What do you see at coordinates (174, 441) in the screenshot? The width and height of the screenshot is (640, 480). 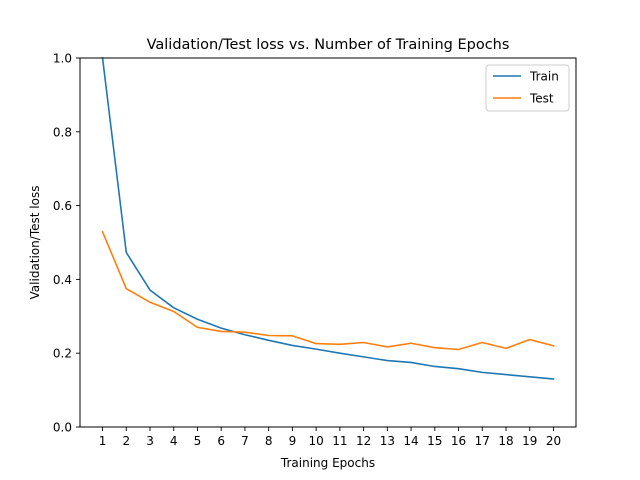 I see `x-tick-label: 4` at bounding box center [174, 441].